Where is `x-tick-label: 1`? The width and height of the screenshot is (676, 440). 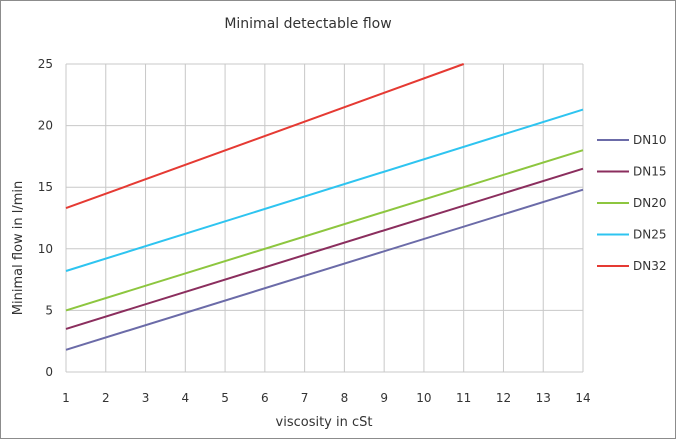
x-tick-label: 1 is located at coordinates (66, 398).